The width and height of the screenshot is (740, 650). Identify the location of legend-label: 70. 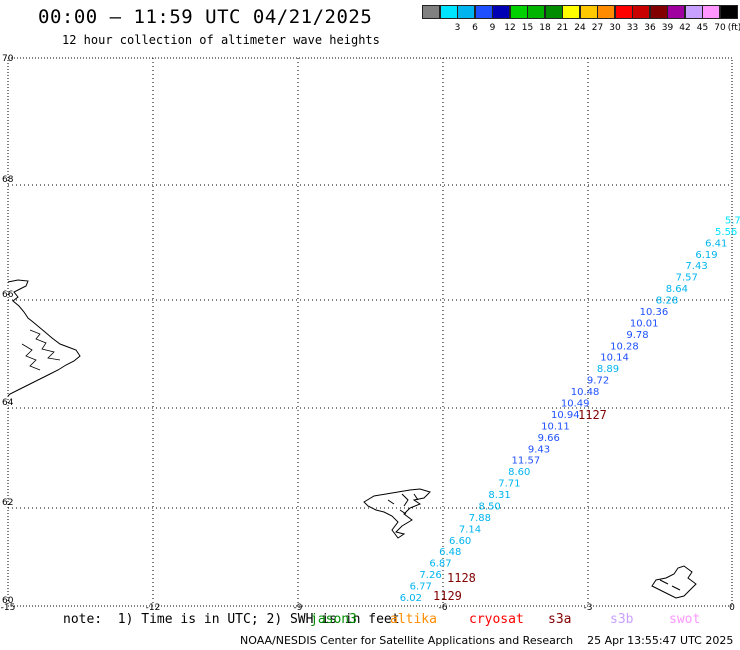
(720, 28).